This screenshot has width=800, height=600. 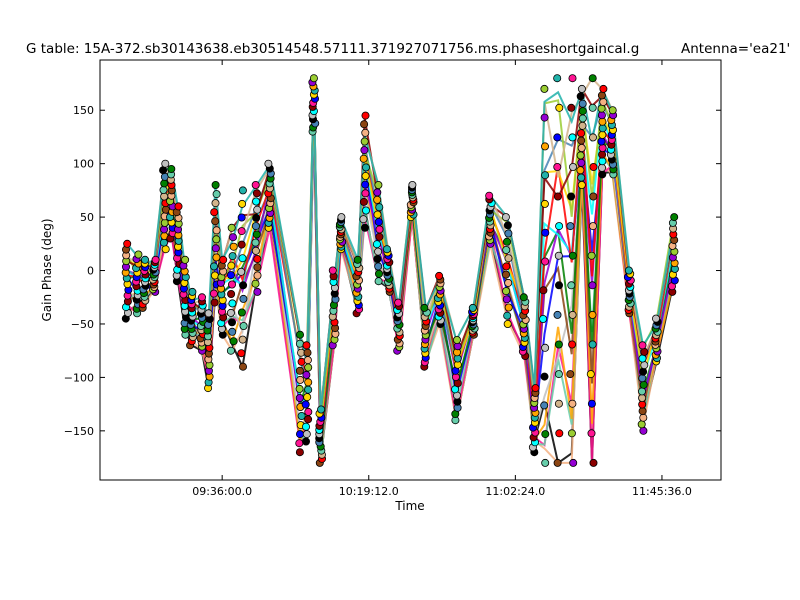 I want to click on y-tick-label-6: −150, so click(x=79, y=431).